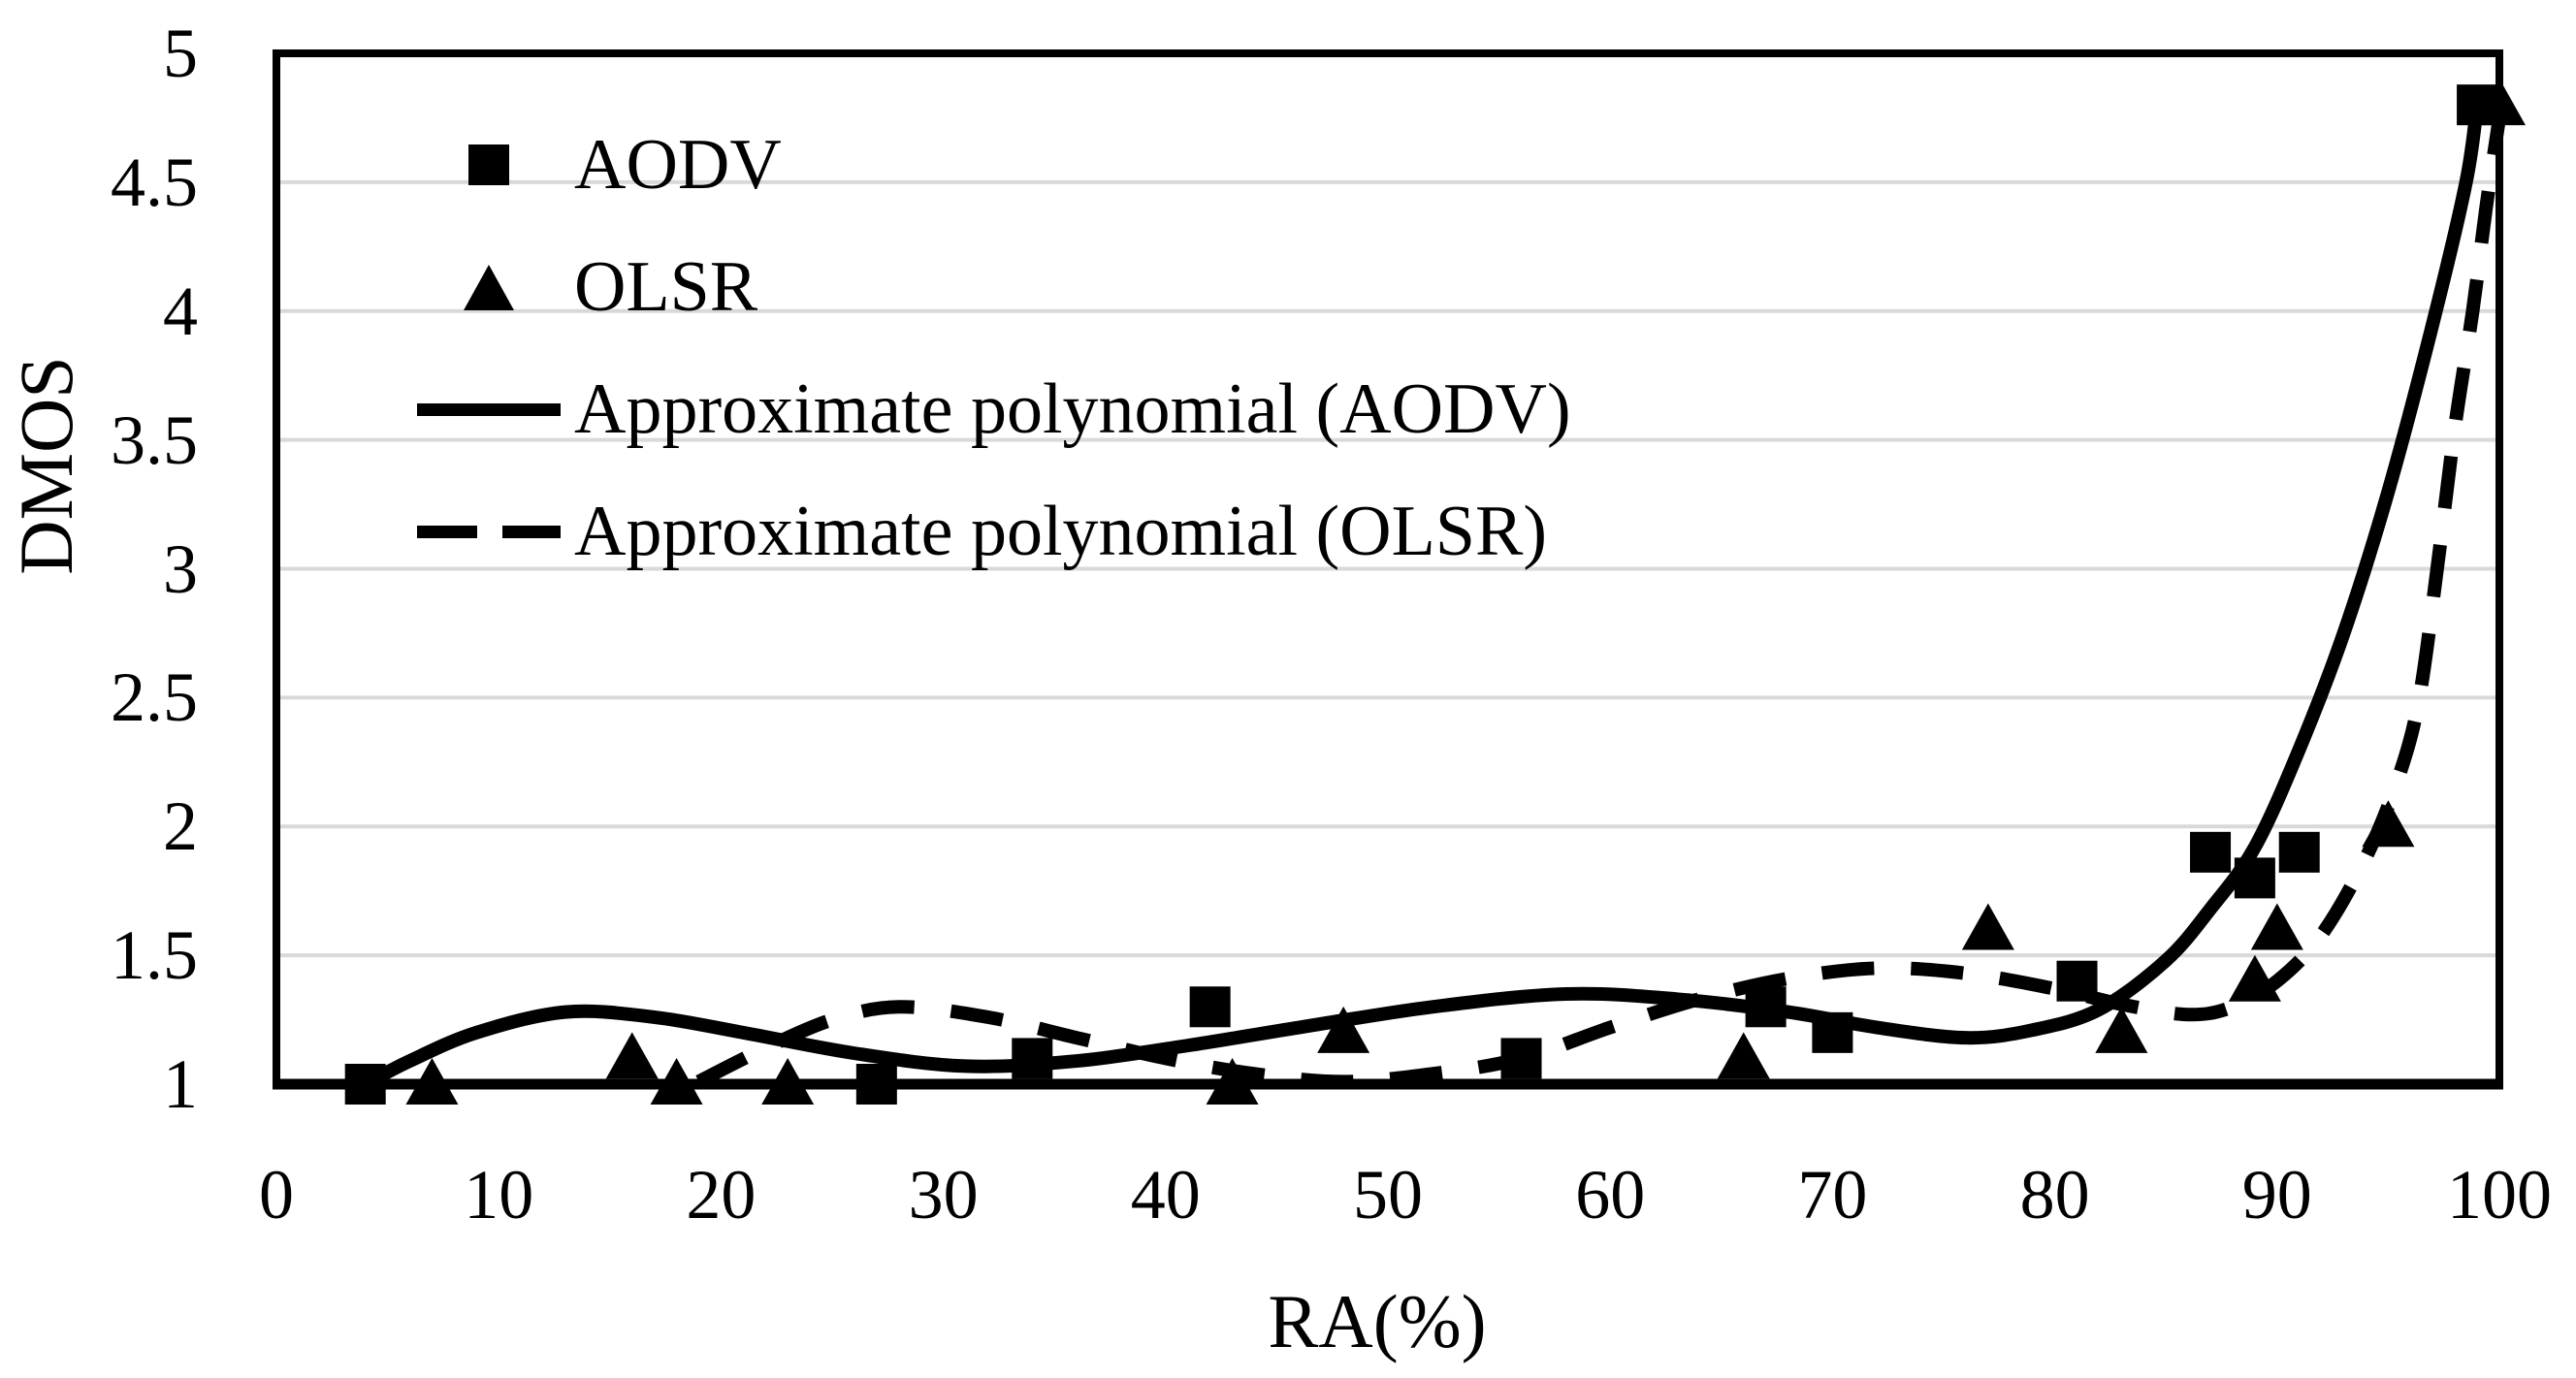 This screenshot has width=2576, height=1378. What do you see at coordinates (154, 697) in the screenshot?
I see `y-tick-label: 2.5` at bounding box center [154, 697].